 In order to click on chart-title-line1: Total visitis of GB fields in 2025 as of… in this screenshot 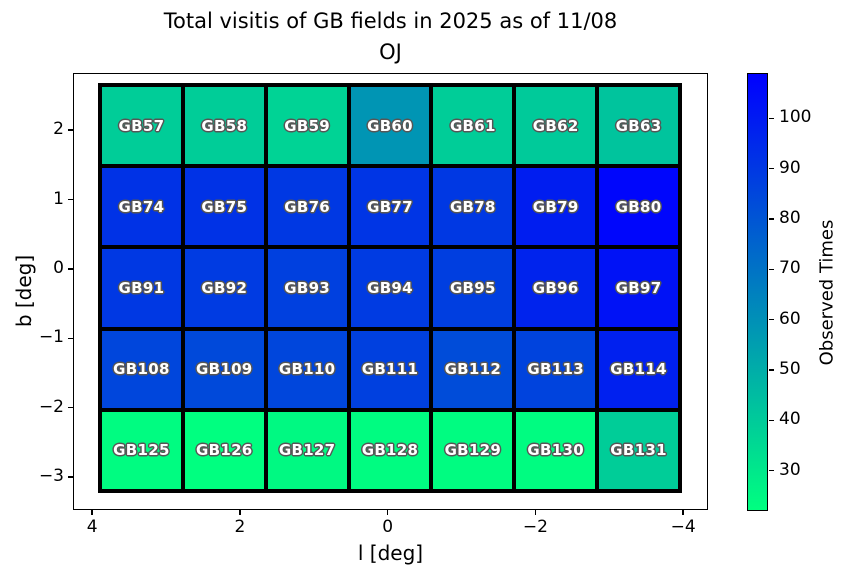, I will do `click(390, 21)`.